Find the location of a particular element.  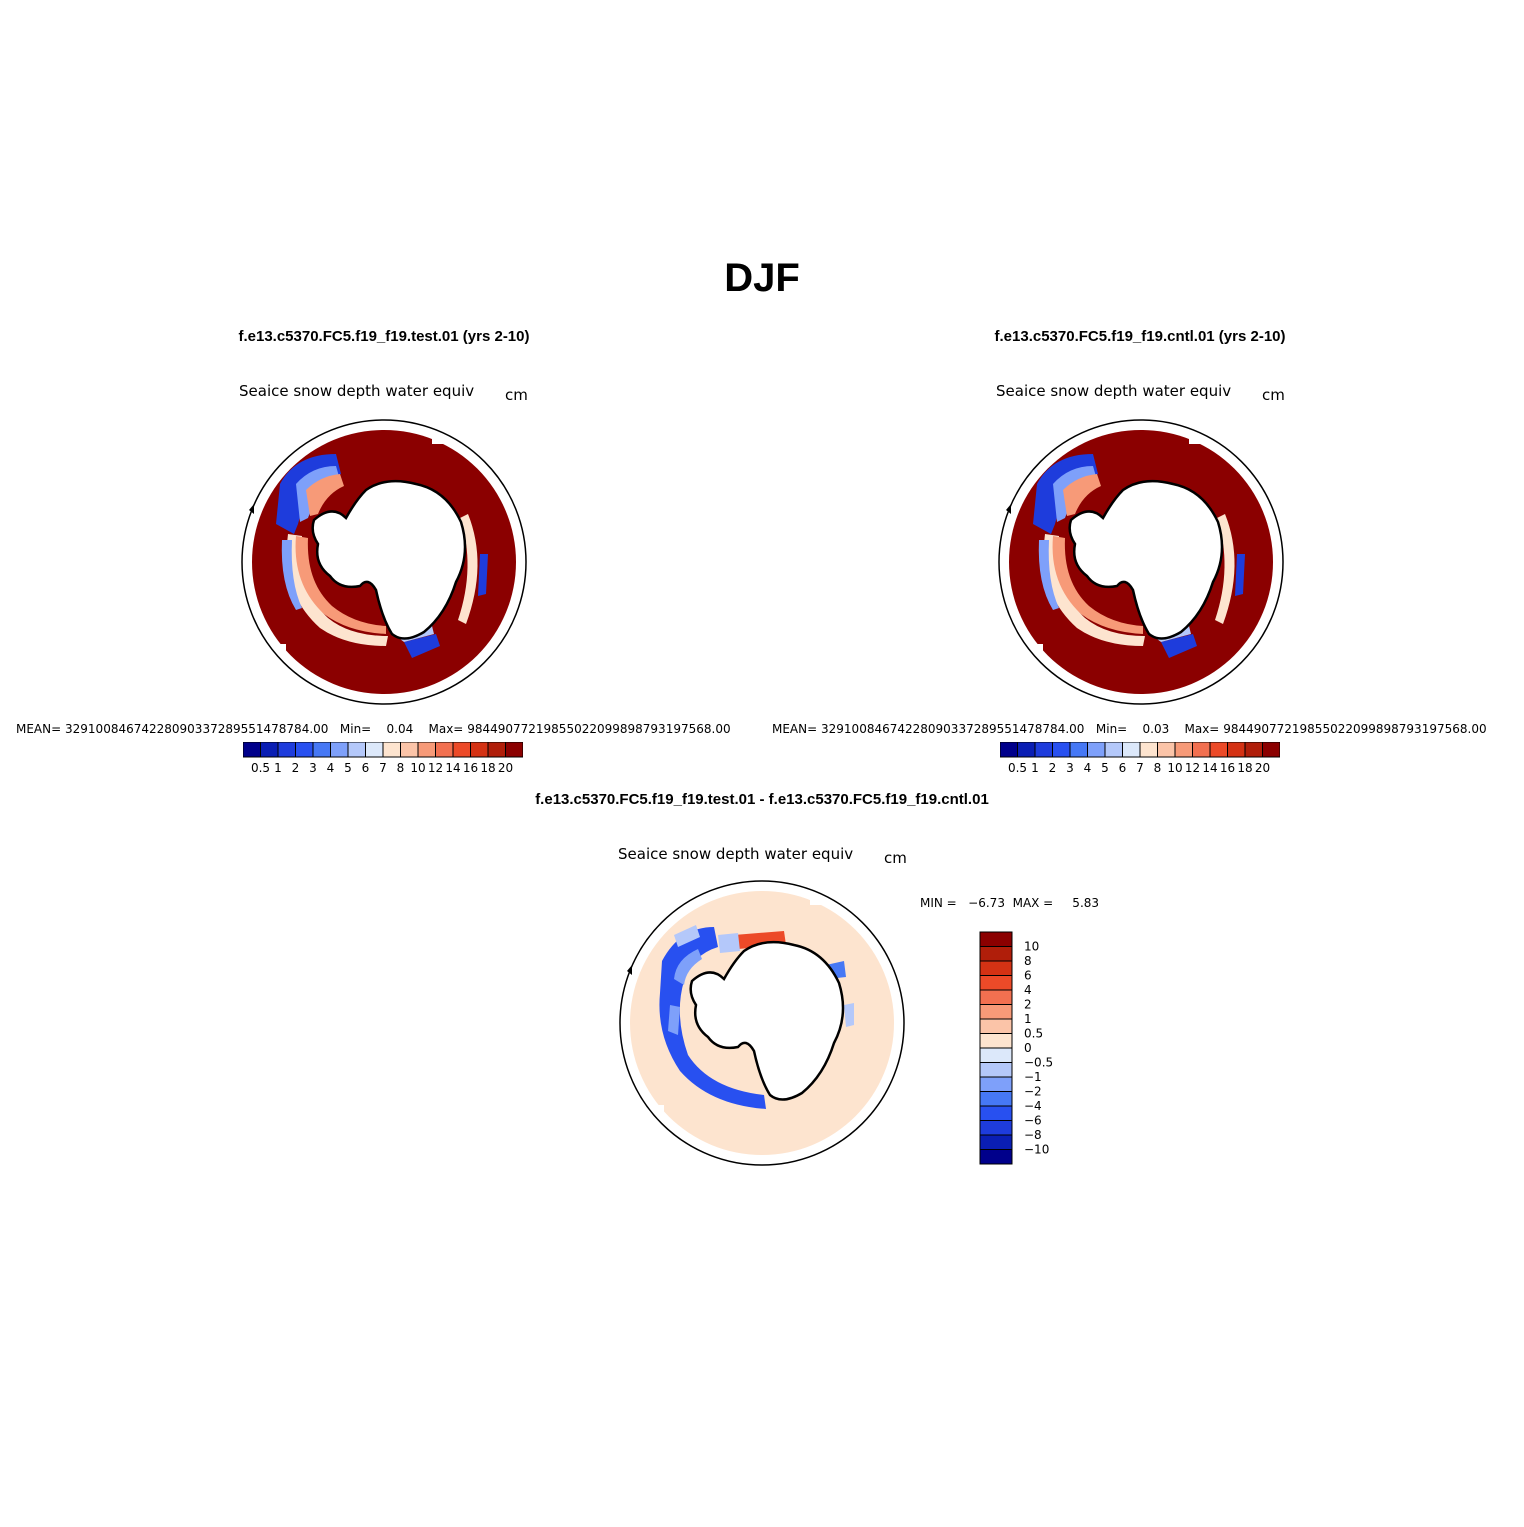

panel-cntl-mean-label: MEAN= is located at coordinates (795, 729).